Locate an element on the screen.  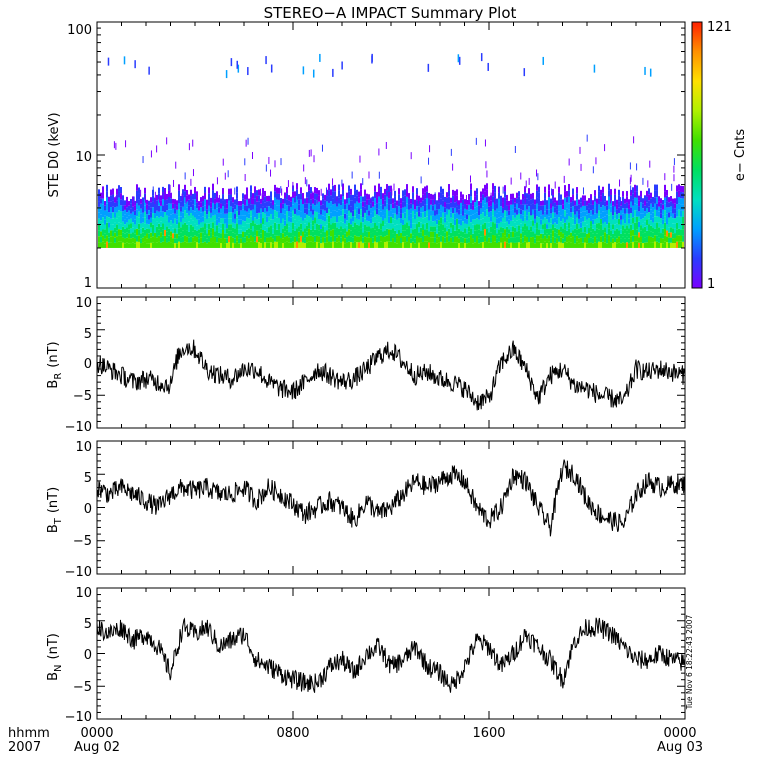
bn-ytick-neg5: −5 is located at coordinates (82, 687).